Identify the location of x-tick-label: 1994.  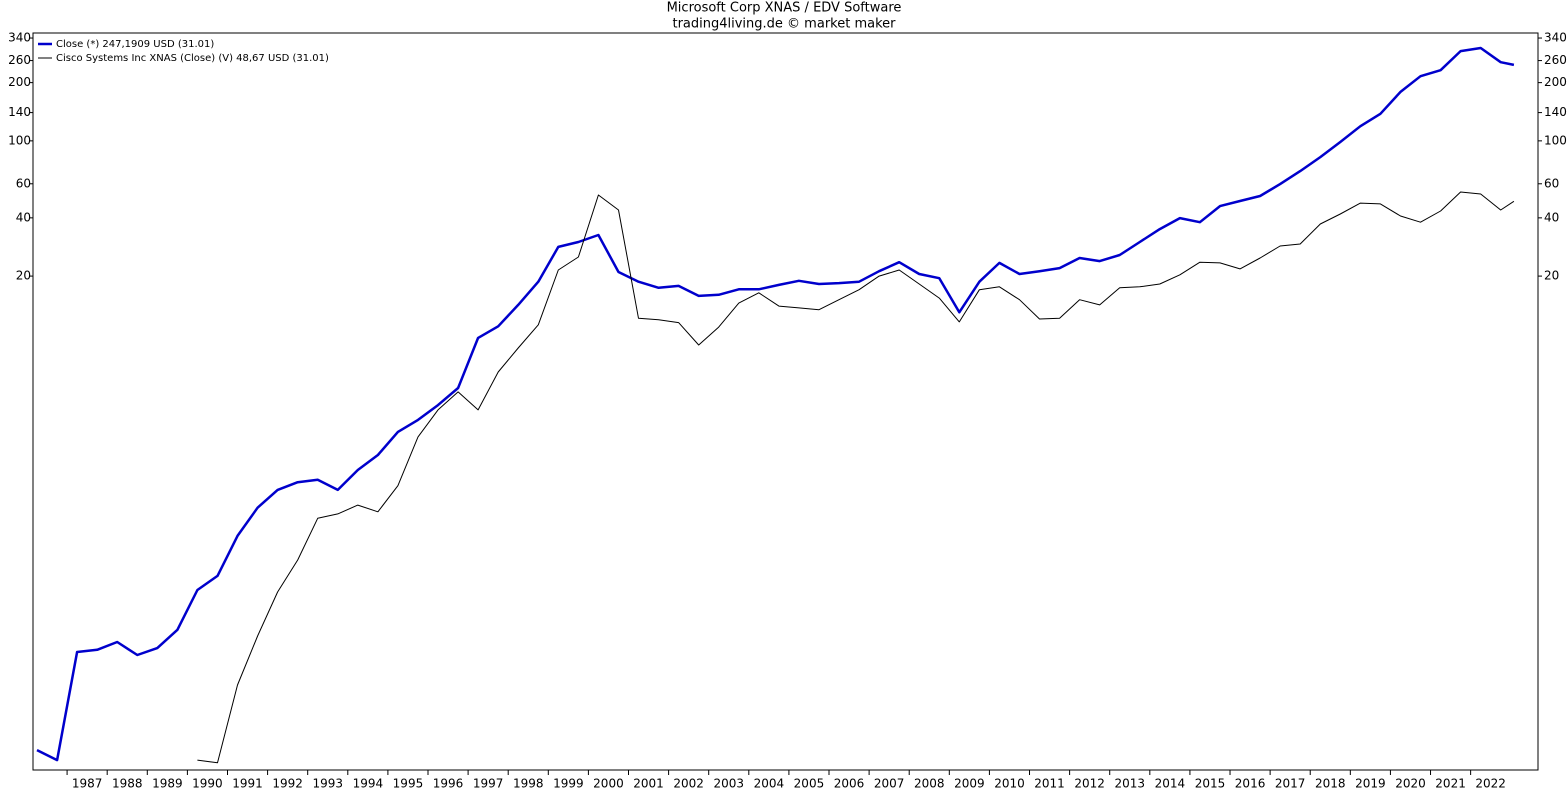
(368, 784).